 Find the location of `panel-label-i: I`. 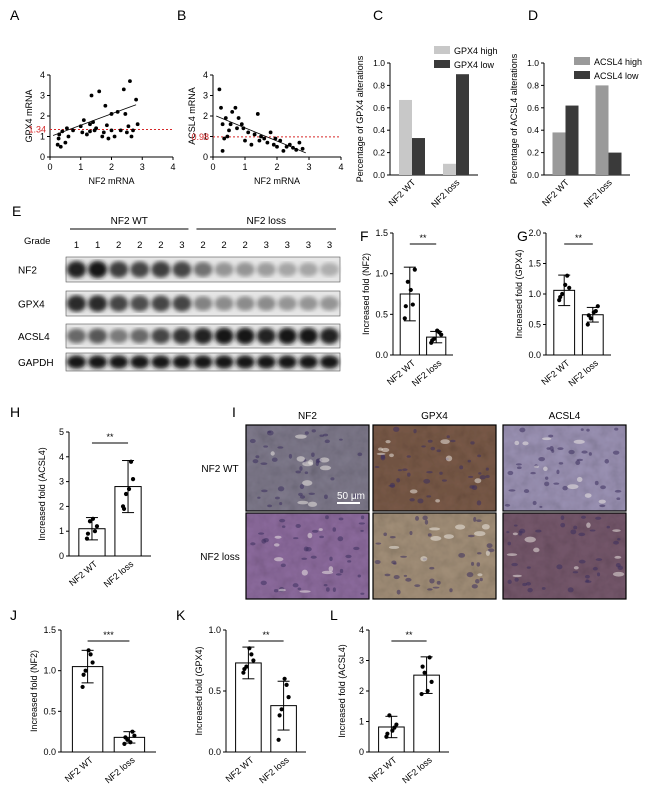

panel-label-i: I is located at coordinates (234, 412).